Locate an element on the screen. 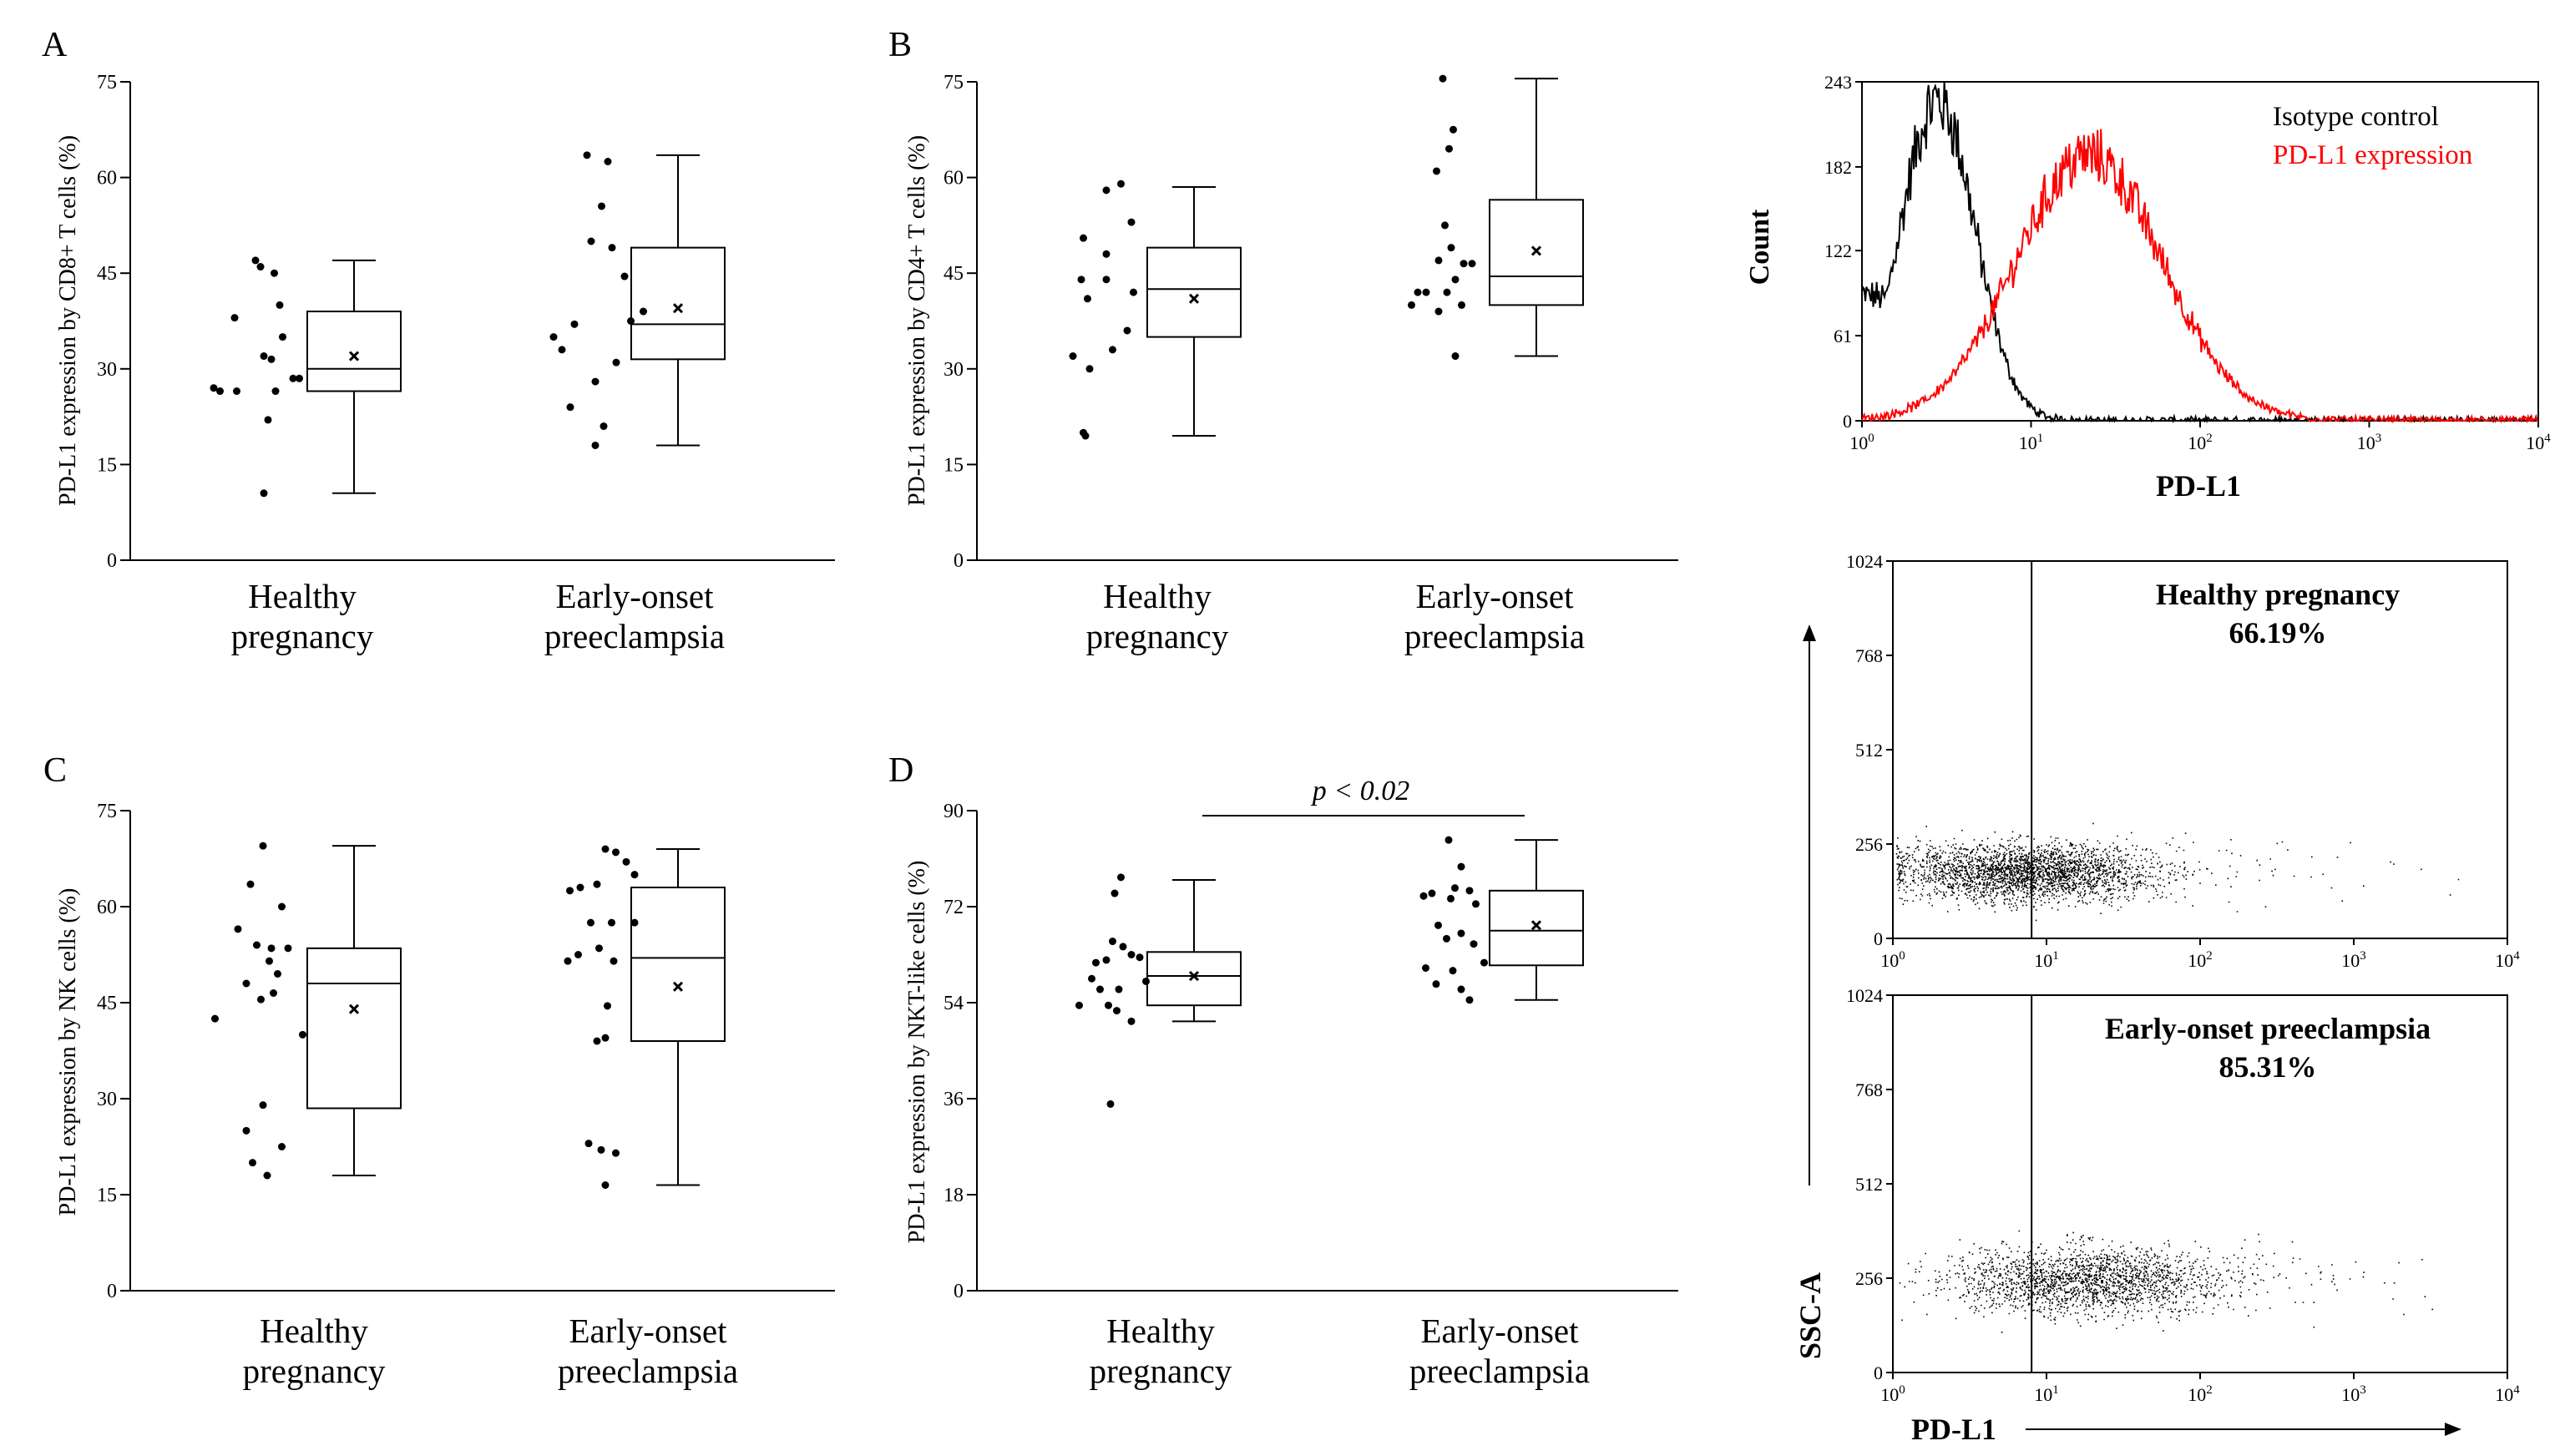 The width and height of the screenshot is (2565, 1456). panel-c-ytick-label-1: 15 is located at coordinates (107, 1195).